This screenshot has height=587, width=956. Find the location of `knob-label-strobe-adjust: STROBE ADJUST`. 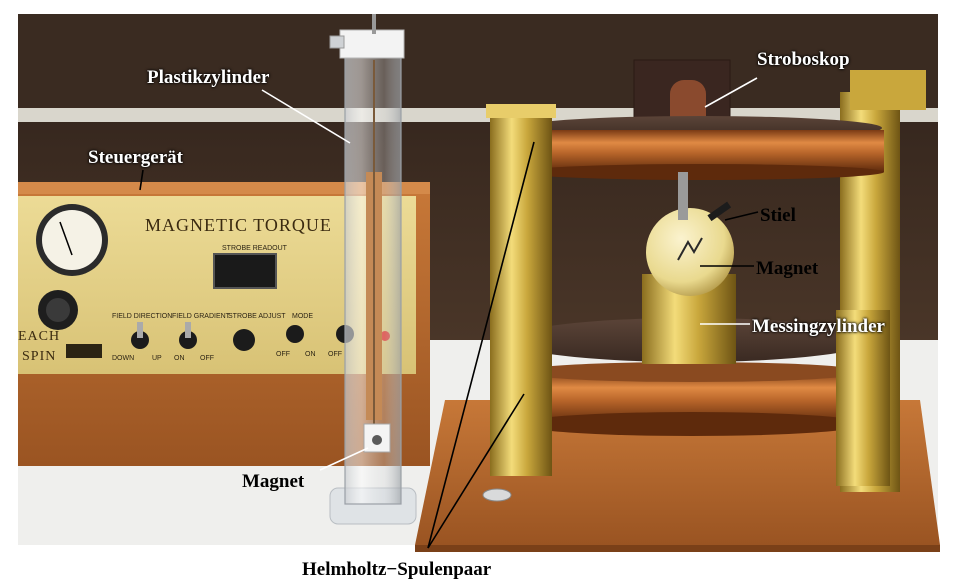

knob-label-strobe-adjust: STROBE ADJUST is located at coordinates (257, 316).